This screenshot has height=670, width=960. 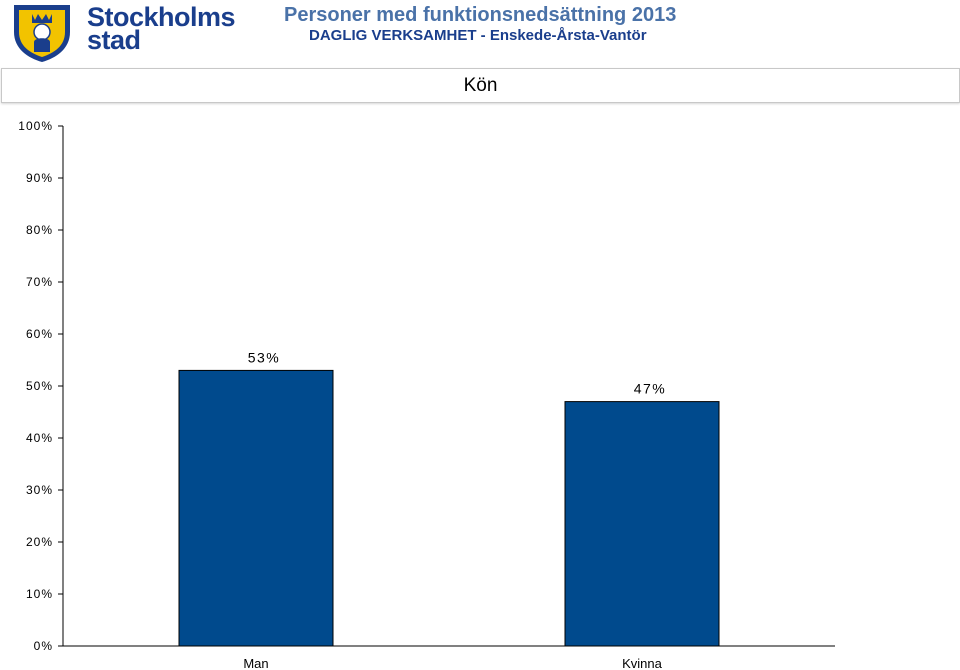 What do you see at coordinates (478, 35) in the screenshot?
I see `page-subtitle: DAGLIG VERKSAMHET - Enskede-Årsta-Vantör` at bounding box center [478, 35].